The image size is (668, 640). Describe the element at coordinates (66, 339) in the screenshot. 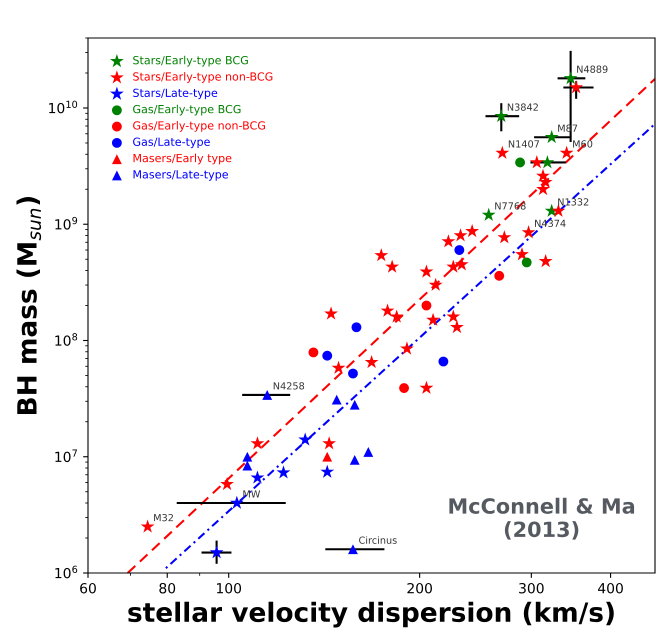

I see `y-tick-label: 10$^{8}$` at that location.